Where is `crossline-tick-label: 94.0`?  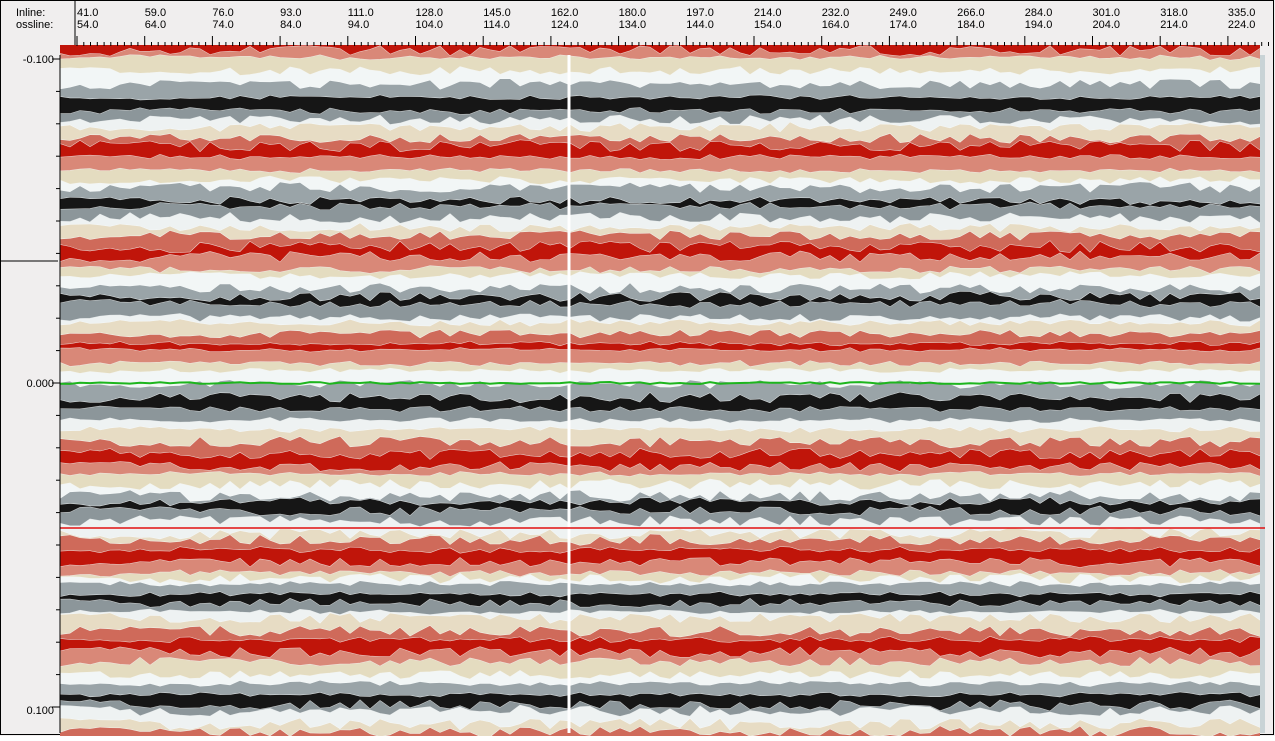 crossline-tick-label: 94.0 is located at coordinates (358, 25).